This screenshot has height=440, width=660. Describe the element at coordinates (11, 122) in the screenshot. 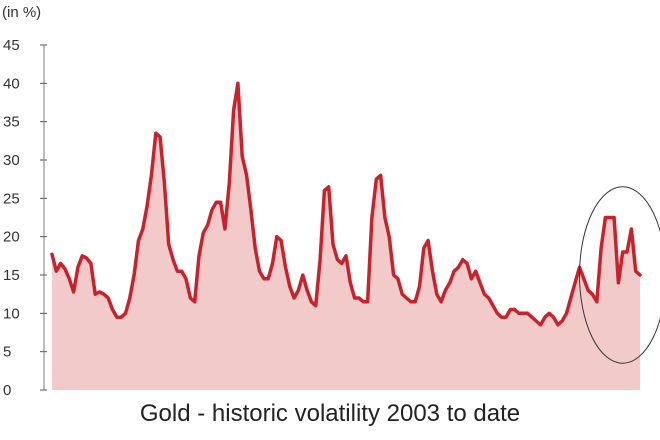

I see `y-tick-label: 35` at that location.